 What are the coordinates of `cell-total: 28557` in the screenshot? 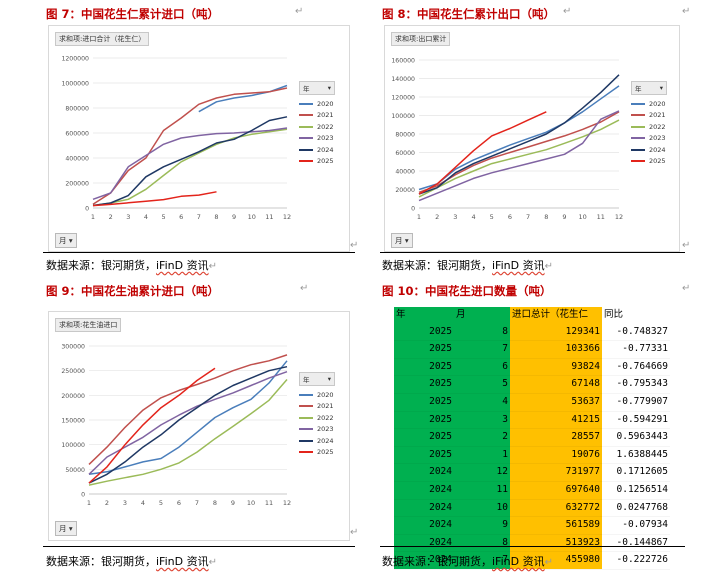 It's located at (556, 437).